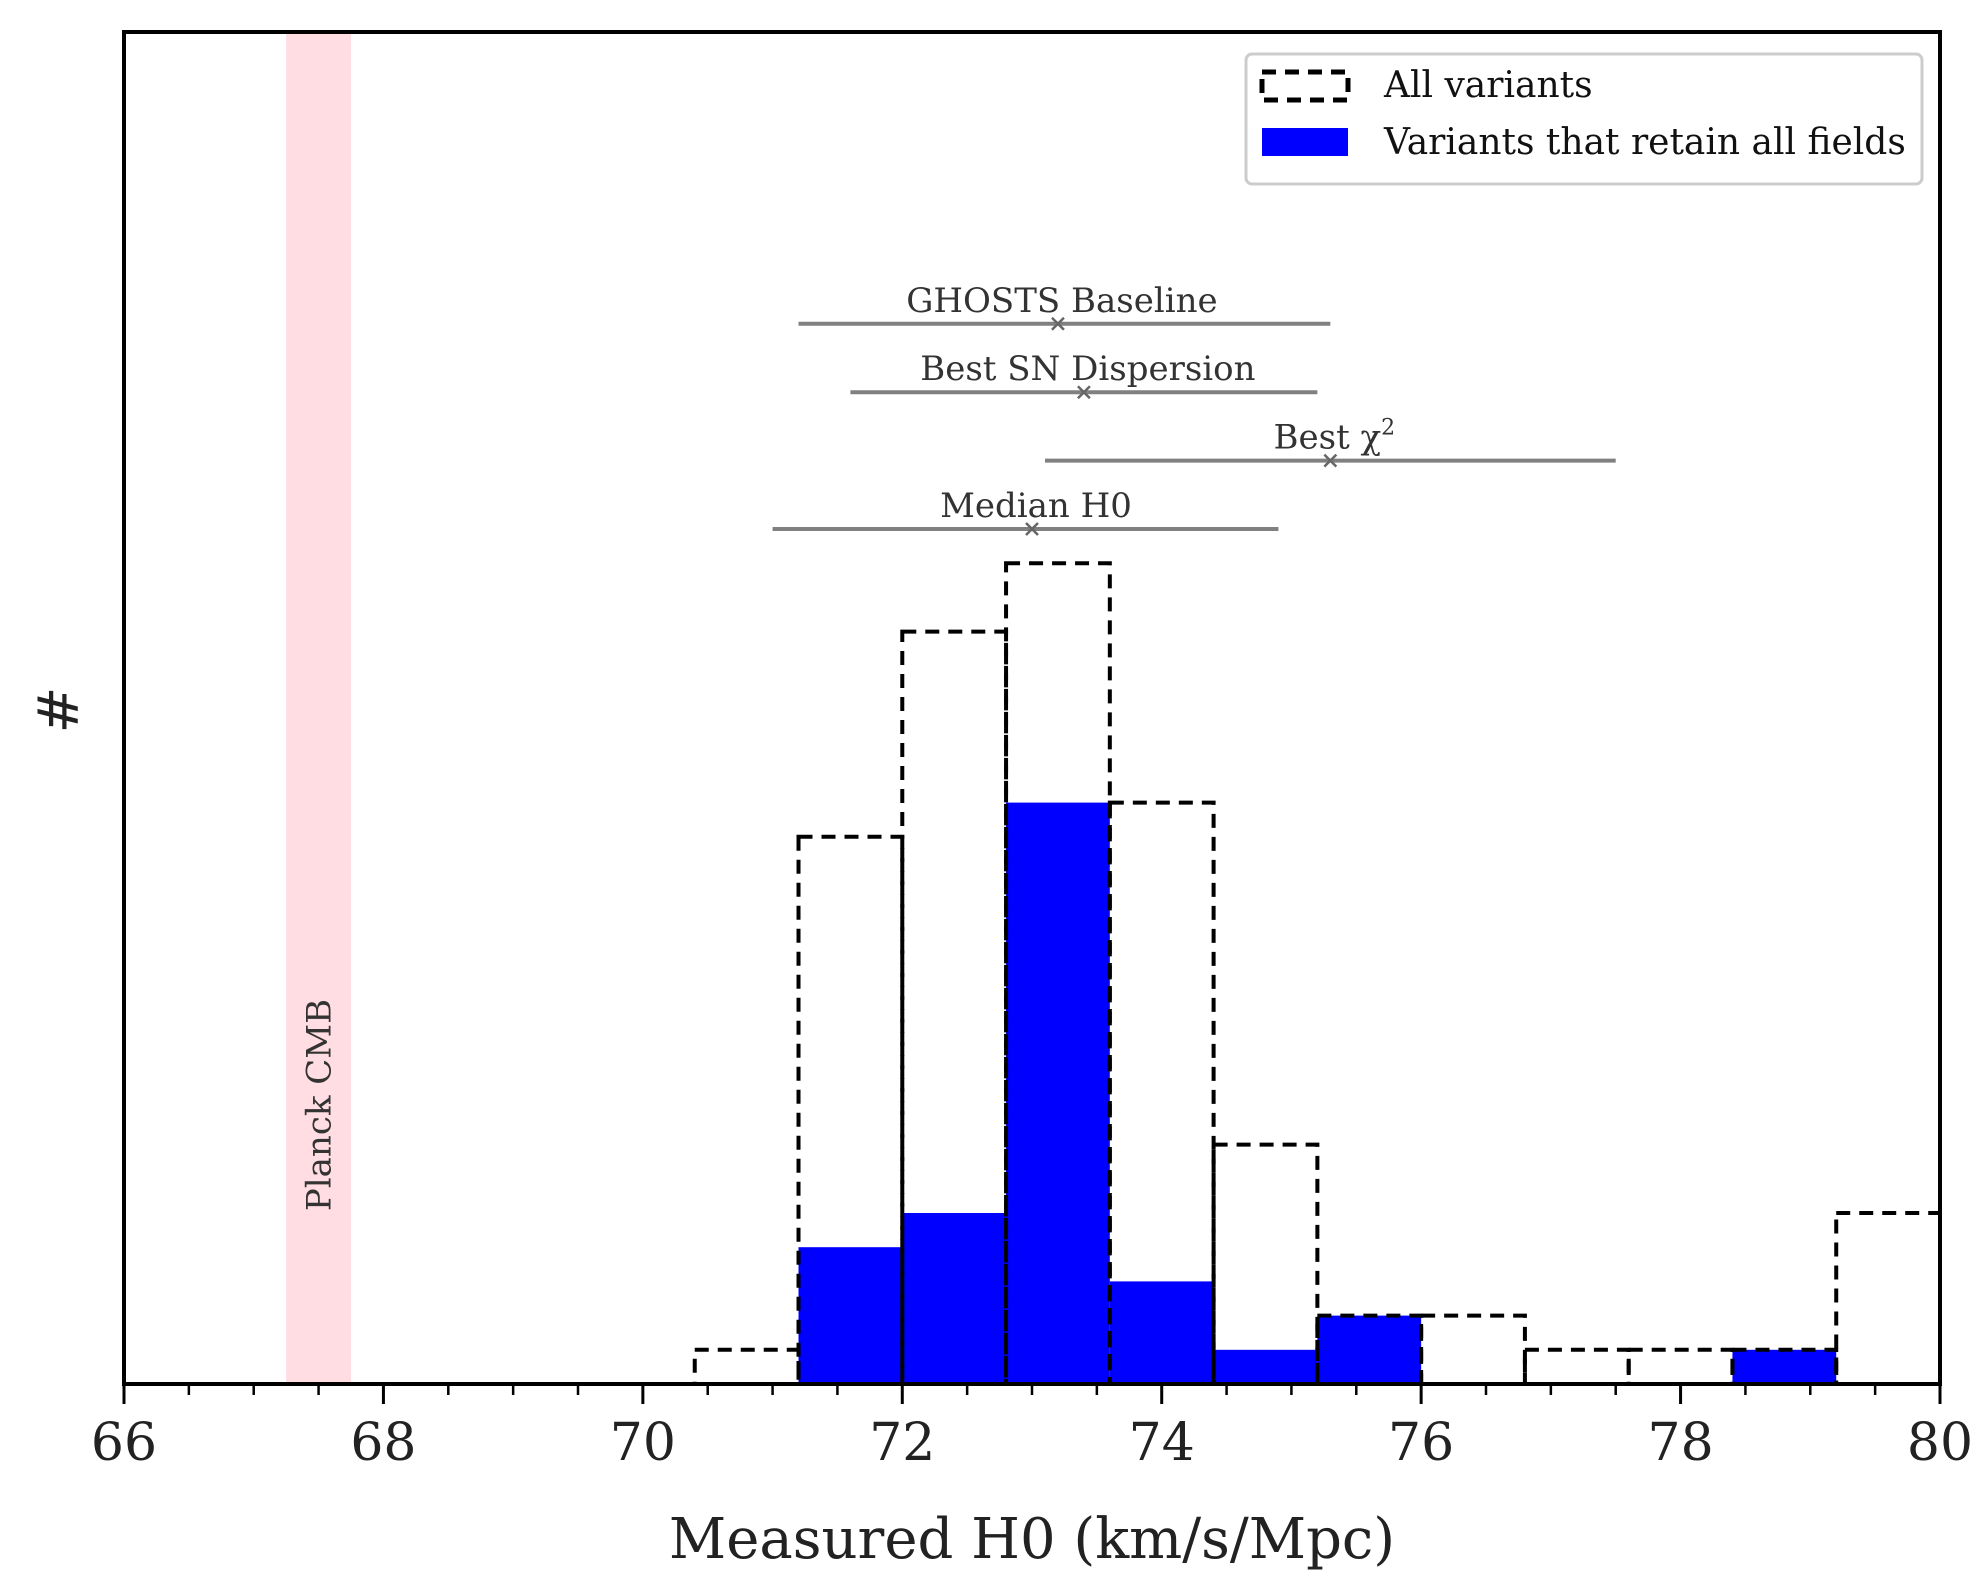 The height and width of the screenshot is (1584, 1971). Describe the element at coordinates (1032, 1539) in the screenshot. I see `x-axis-title: Measured H0 (km/s/Mpc)` at that location.